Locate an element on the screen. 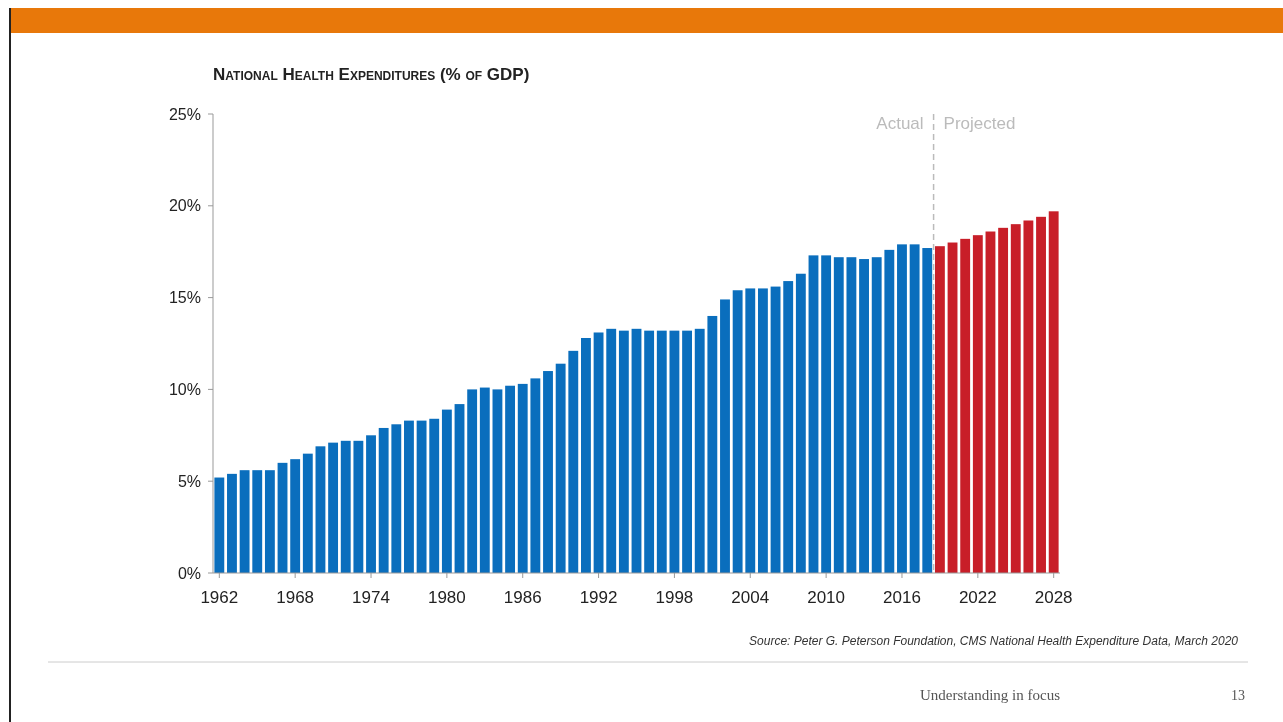 The image size is (1283, 722). text: Understanding in focus is located at coordinates (990, 695).